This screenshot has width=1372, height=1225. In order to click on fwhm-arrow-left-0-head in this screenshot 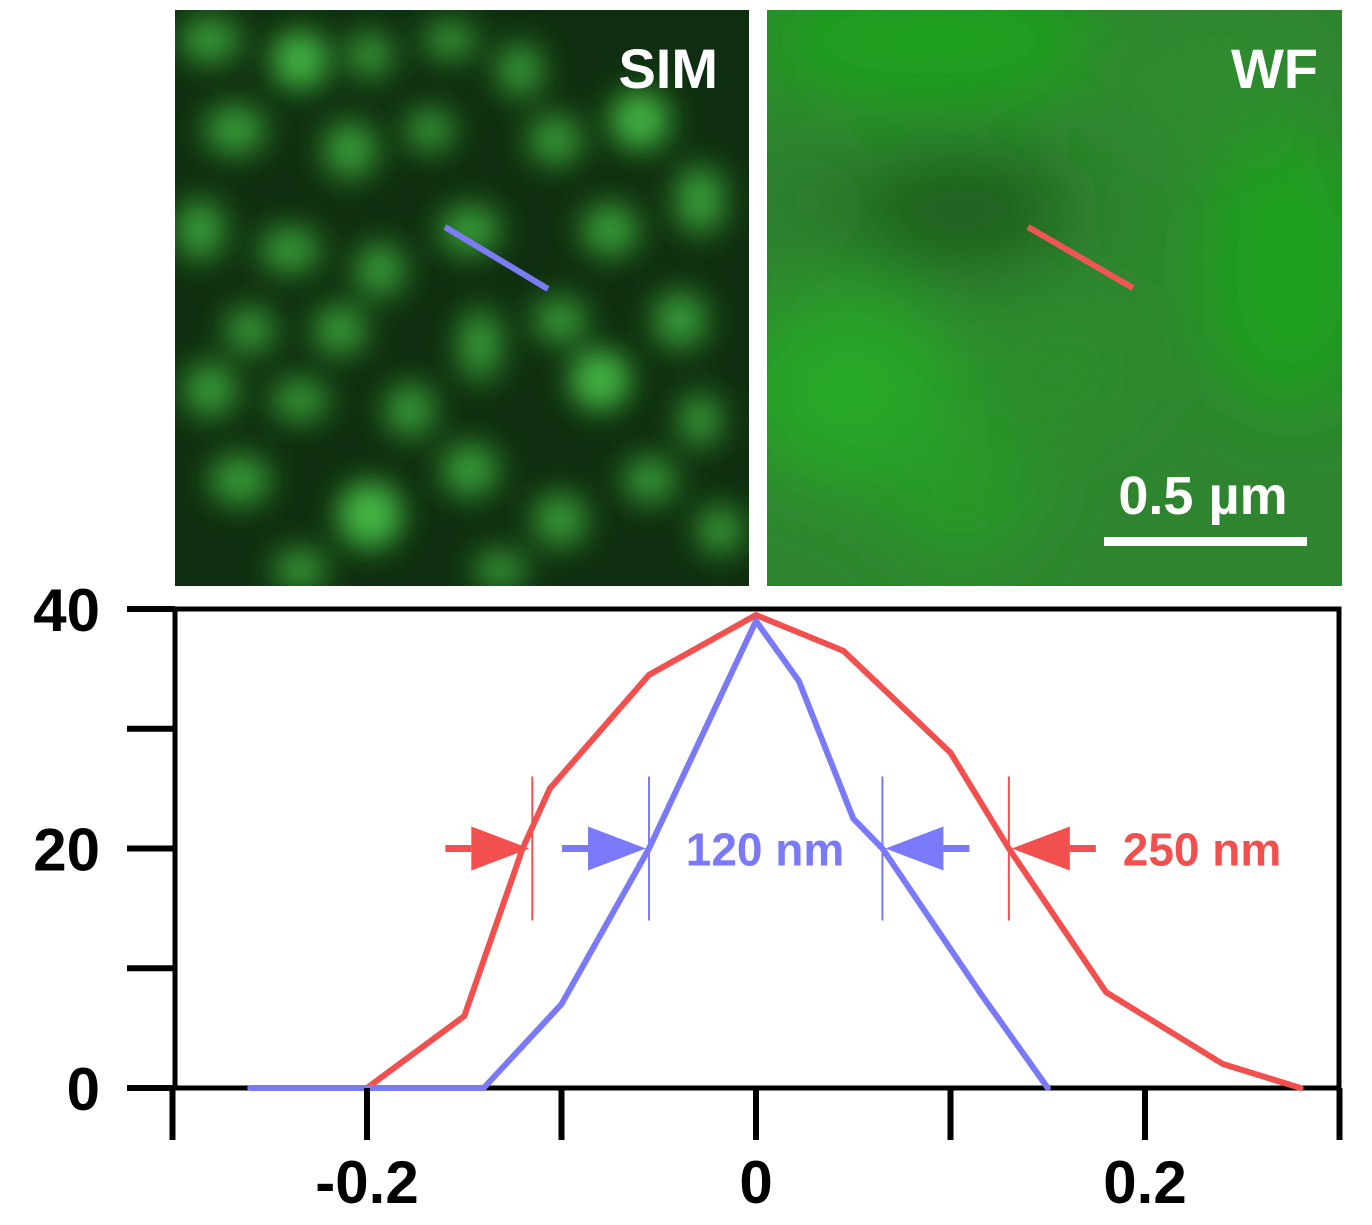, I will do `click(617, 848)`.